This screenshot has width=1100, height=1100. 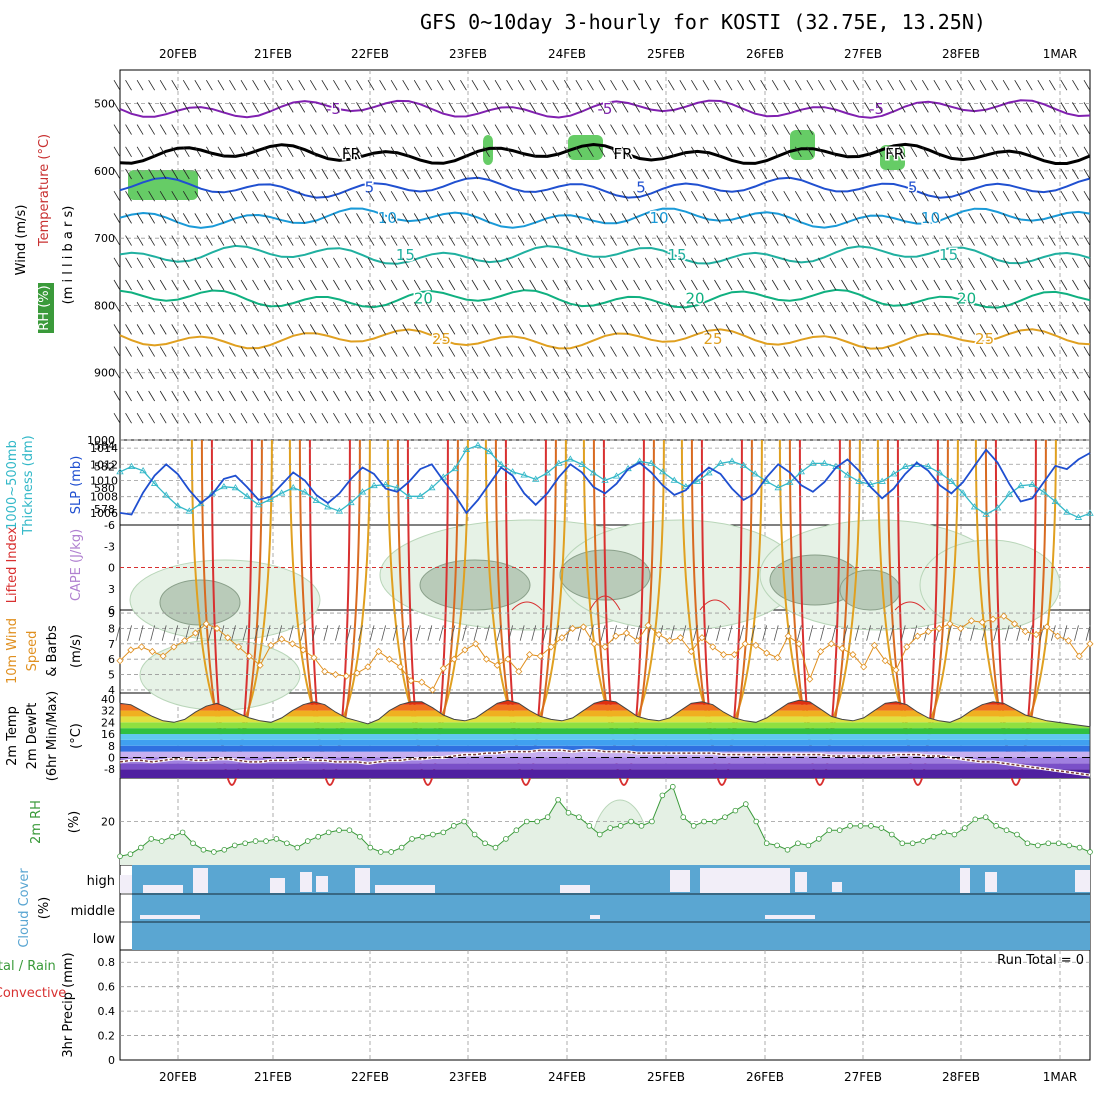 What do you see at coordinates (12, 651) in the screenshot?
I see `y-axis-label: 10m Wind` at bounding box center [12, 651].